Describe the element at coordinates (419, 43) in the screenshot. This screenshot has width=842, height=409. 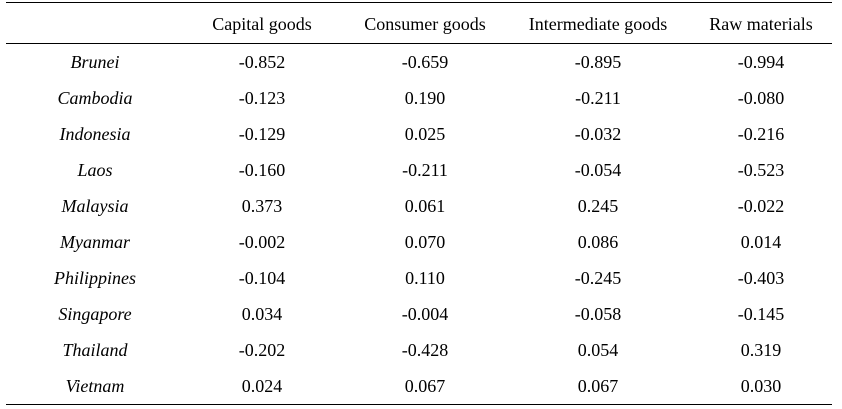
I see `table-header-rule` at that location.